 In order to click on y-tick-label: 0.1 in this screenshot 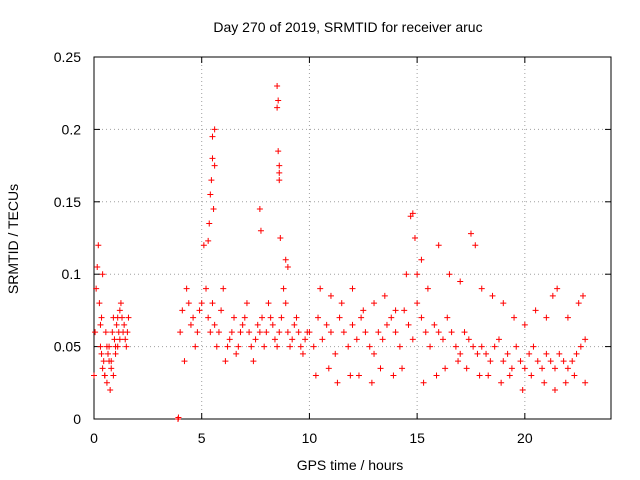, I will do `click(72, 274)`.